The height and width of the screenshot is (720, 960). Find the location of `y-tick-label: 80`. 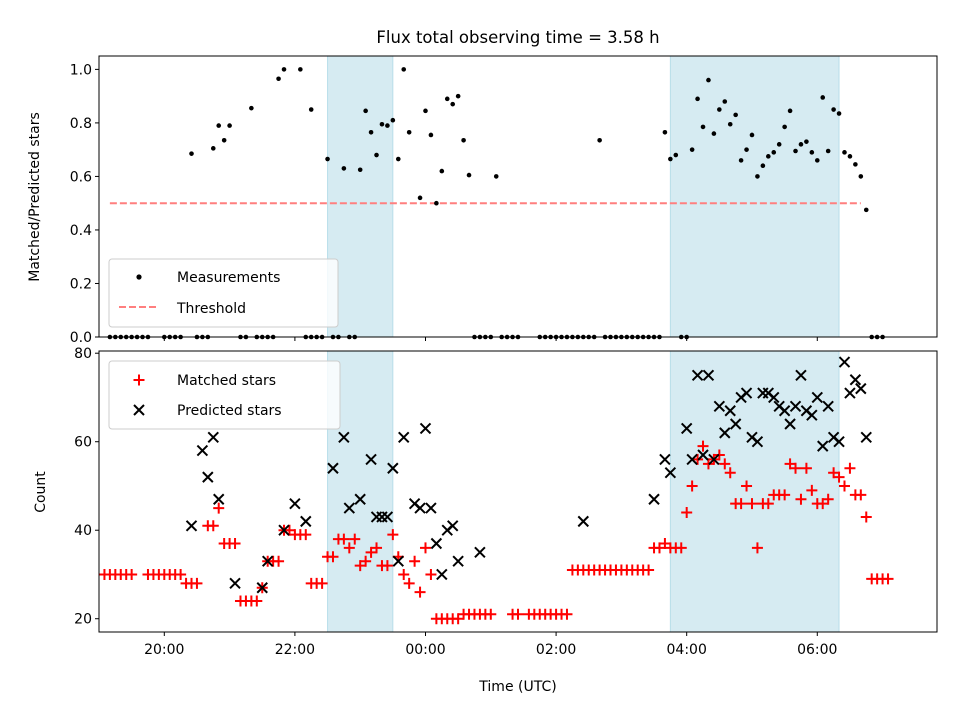

y-tick-label: 80 is located at coordinates (83, 354).